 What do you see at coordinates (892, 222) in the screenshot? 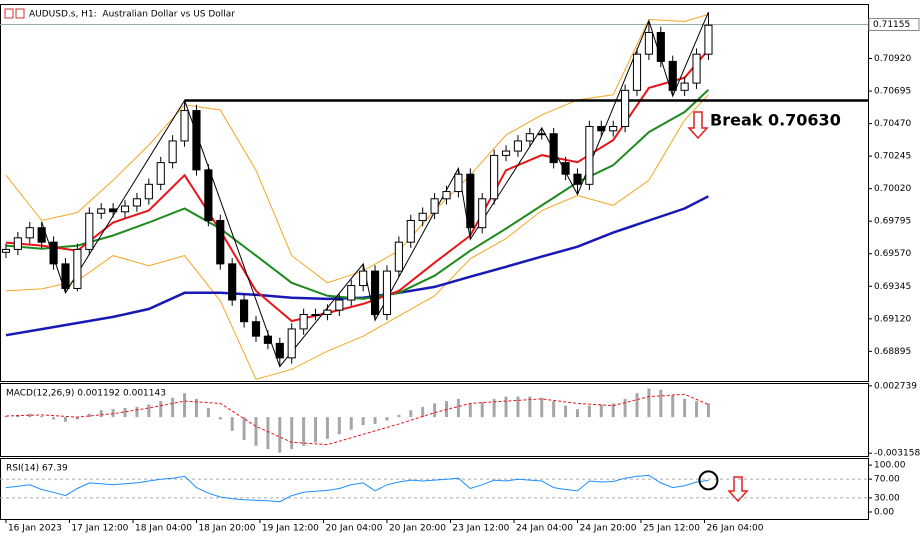
I see `y-tick-label: 0.69795` at bounding box center [892, 222].